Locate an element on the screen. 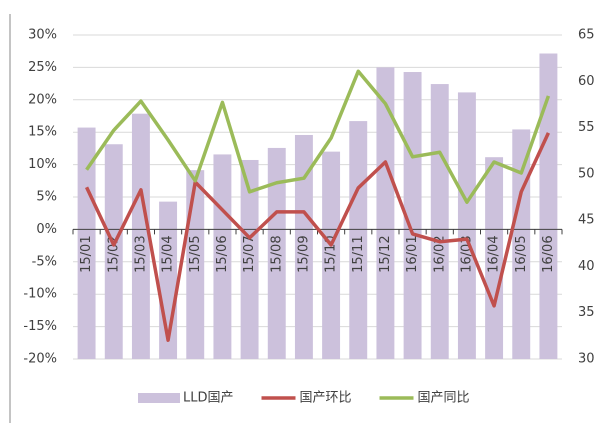 This screenshot has width=601, height=423. x-tick-label: 15/08 is located at coordinates (276, 253).